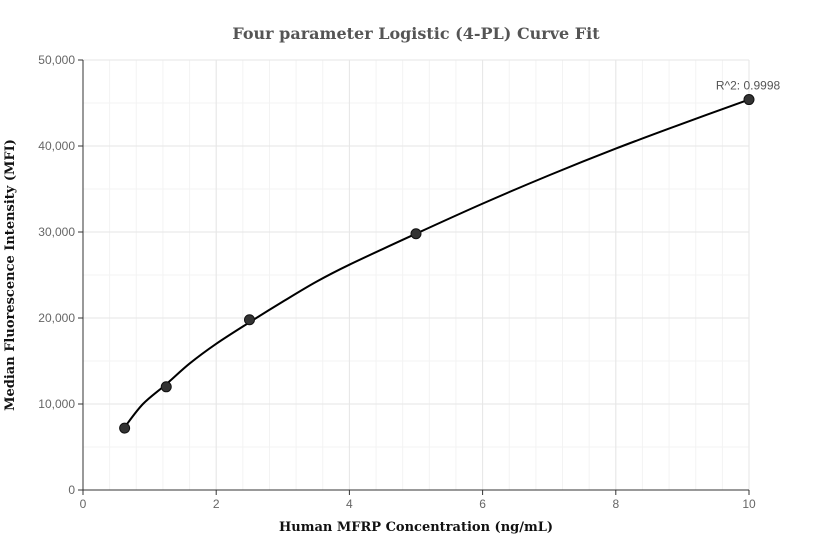  I want to click on x-tick-label: 2, so click(216, 504).